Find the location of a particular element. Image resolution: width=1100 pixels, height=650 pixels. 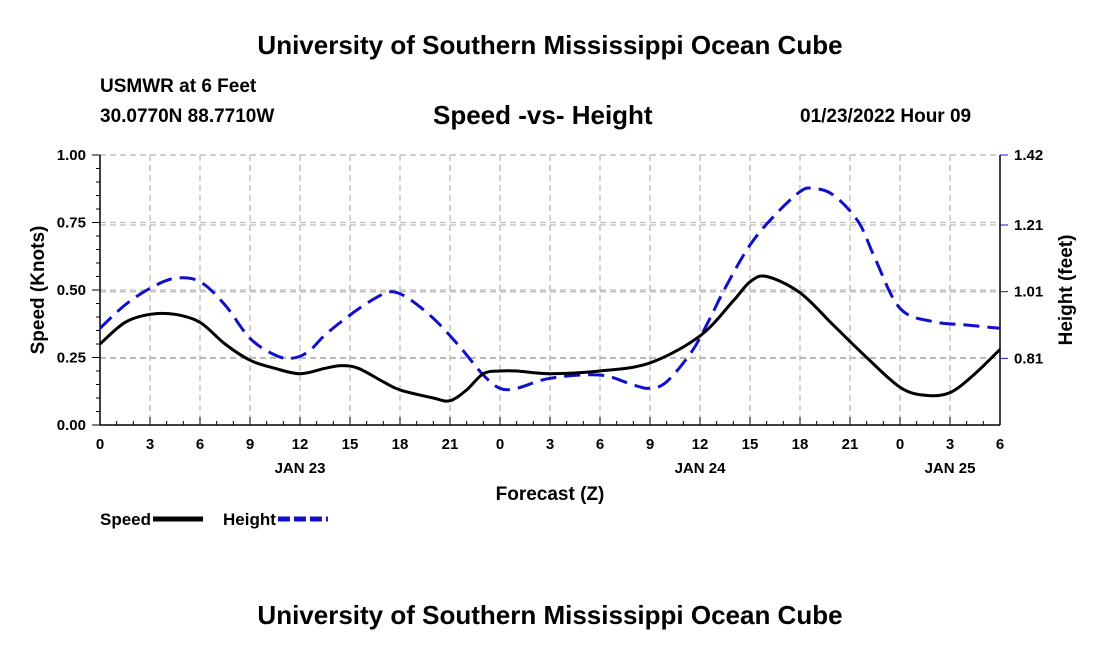

y2-tick-label: 1.21 is located at coordinates (1028, 225).